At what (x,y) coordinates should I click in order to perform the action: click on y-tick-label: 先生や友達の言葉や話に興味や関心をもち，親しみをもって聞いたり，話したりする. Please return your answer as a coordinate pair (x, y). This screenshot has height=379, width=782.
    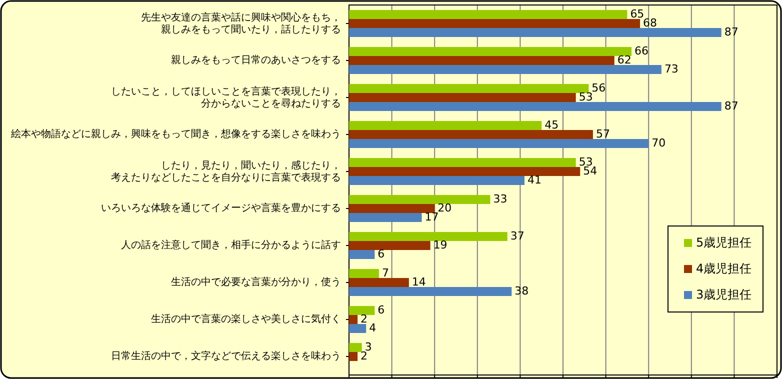
    Looking at the image, I should click on (241, 23).